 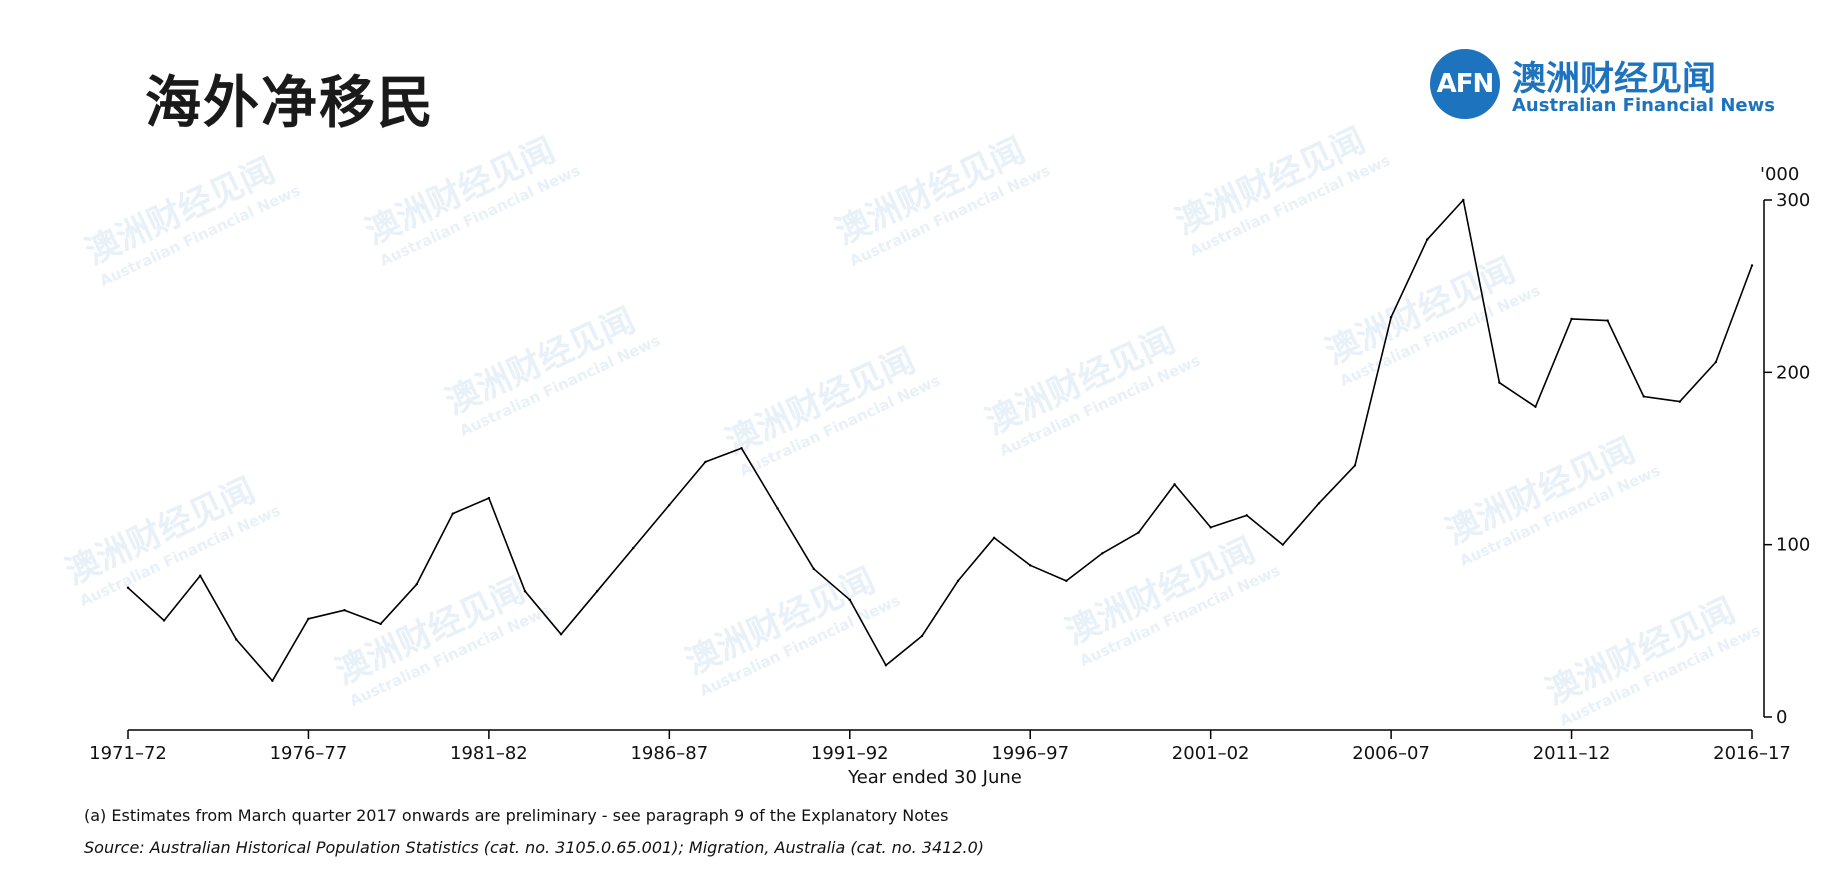 I want to click on brand-name-en: Australian Financial News, so click(x=1643, y=105).